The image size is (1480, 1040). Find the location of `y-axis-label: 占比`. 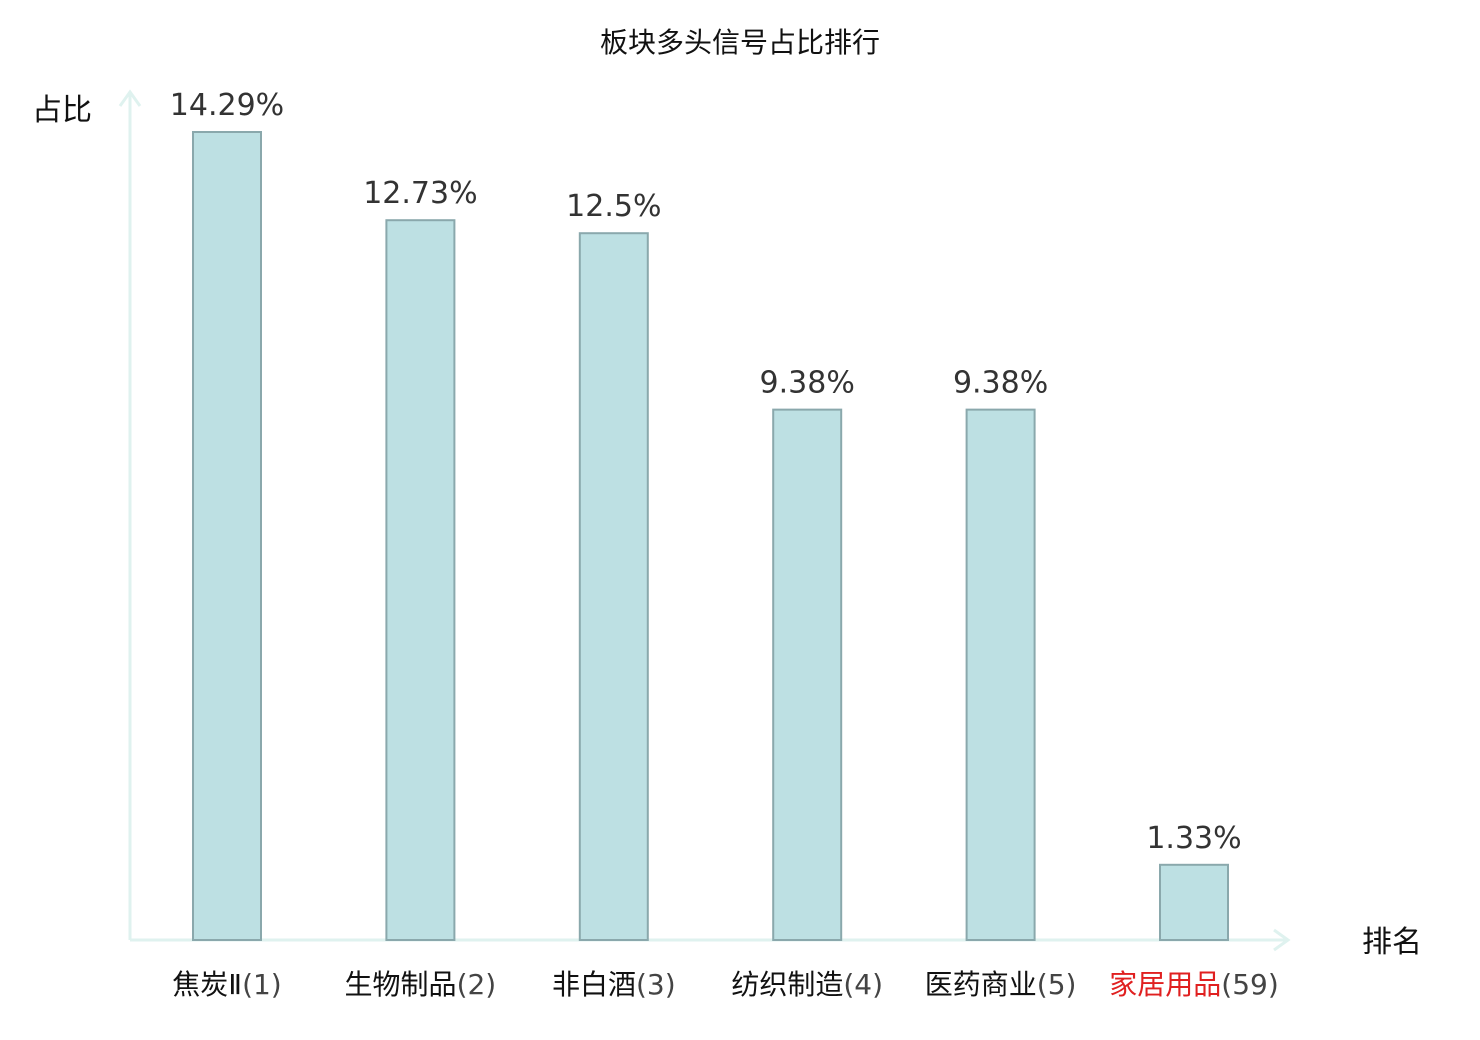

y-axis-label: 占比 is located at coordinates (62, 110).